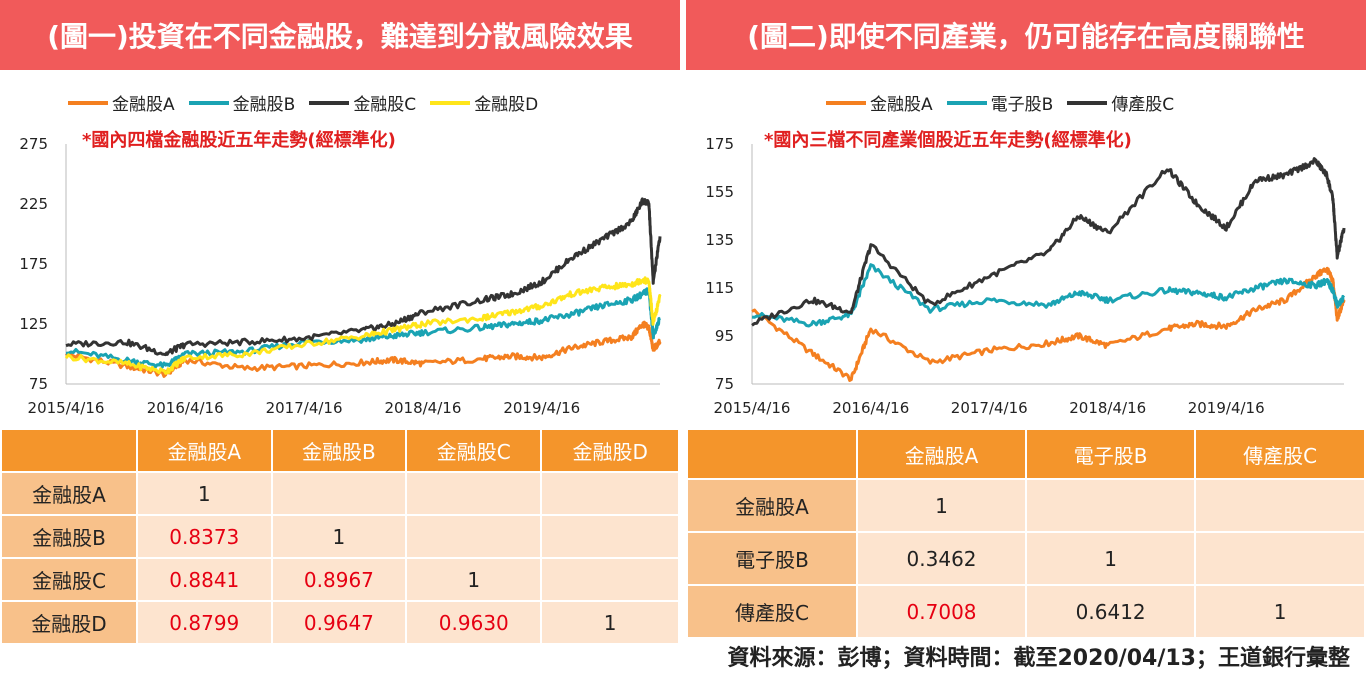 This screenshot has width=1366, height=683. I want to click on table-2-row-header: 電子股B, so click(772, 558).